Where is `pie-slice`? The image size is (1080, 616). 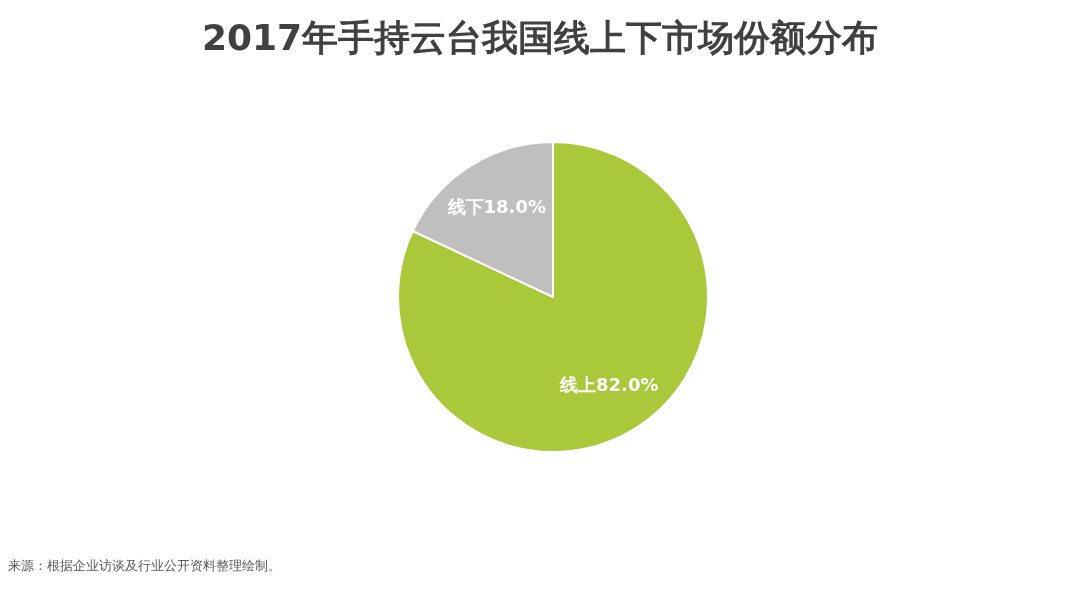 pie-slice is located at coordinates (553, 297).